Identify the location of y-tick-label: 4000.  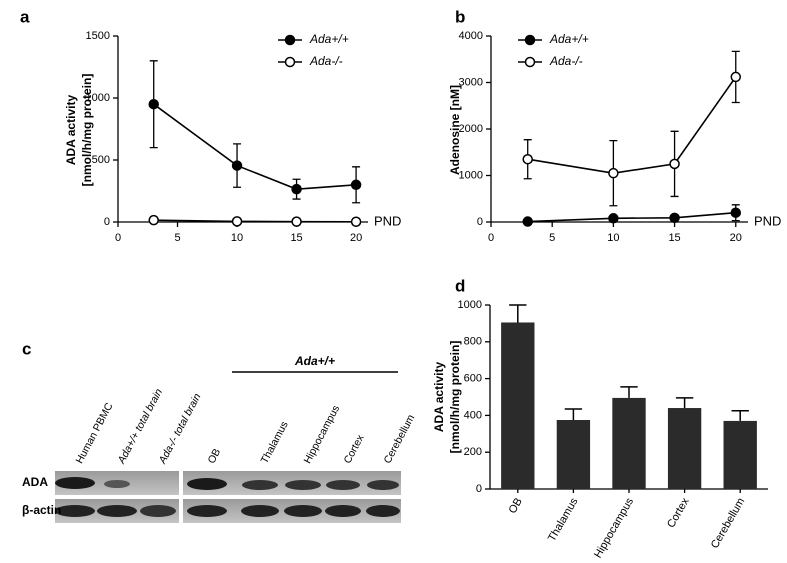
(471, 36).